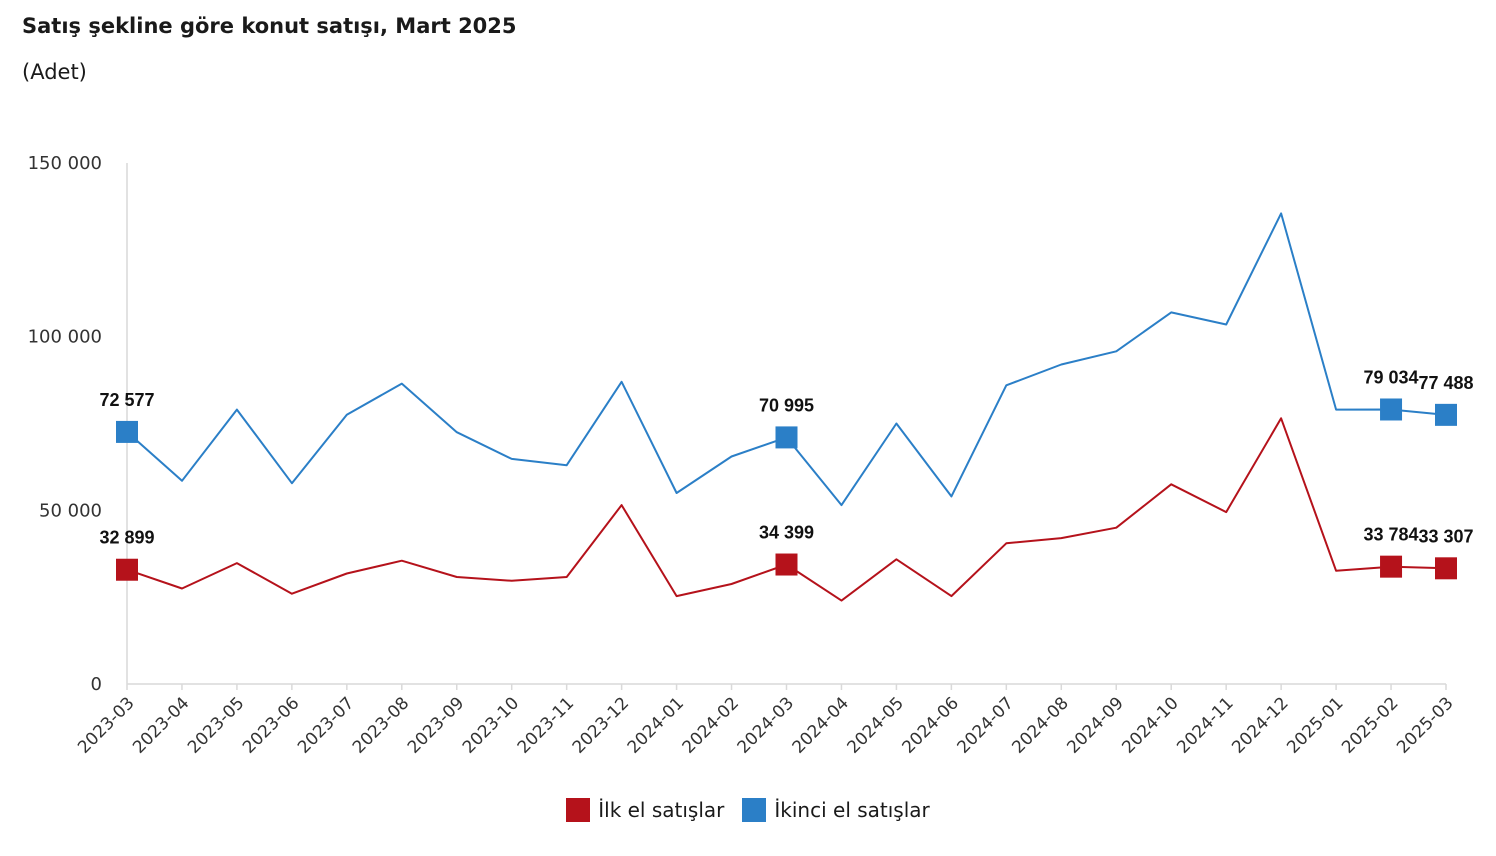 This screenshot has height=856, width=1496. I want to click on legend-label-ikinci-el: İkinci el satışlar, so click(852, 810).